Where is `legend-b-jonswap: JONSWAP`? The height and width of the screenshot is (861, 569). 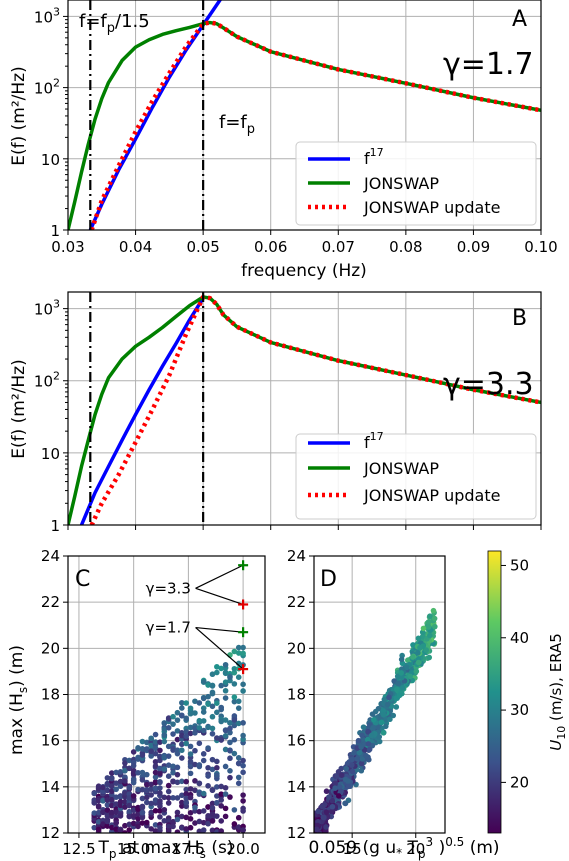
legend-b-jonswap: JONSWAP is located at coordinates (401, 468).